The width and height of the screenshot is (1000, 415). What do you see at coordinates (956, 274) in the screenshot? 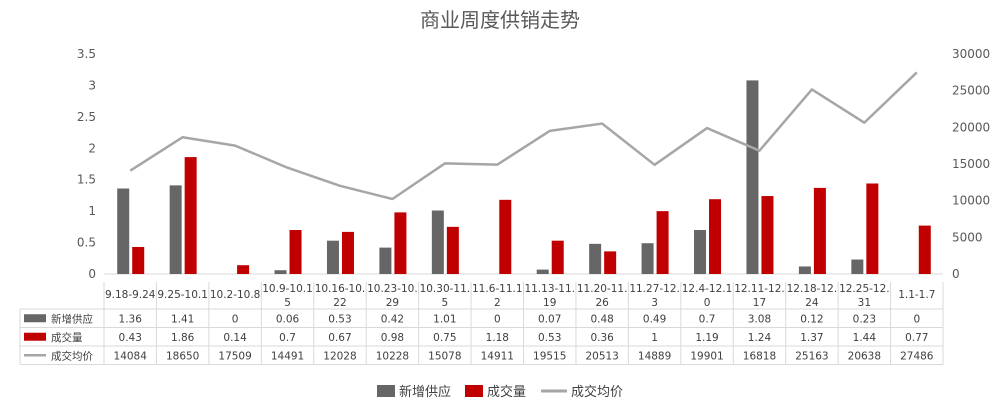
I see `y-right-tick-label: 0` at bounding box center [956, 274].